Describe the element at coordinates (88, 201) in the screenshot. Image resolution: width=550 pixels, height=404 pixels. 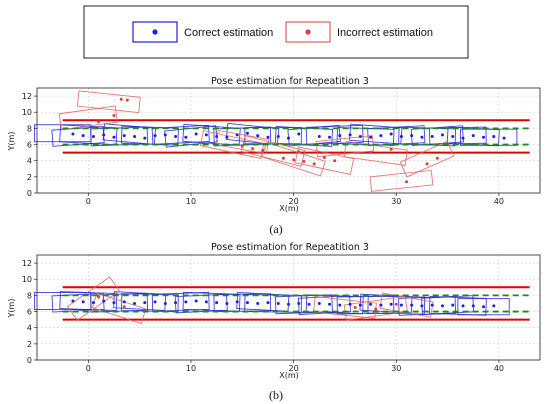
I see `x-tick-label: 0` at that location.